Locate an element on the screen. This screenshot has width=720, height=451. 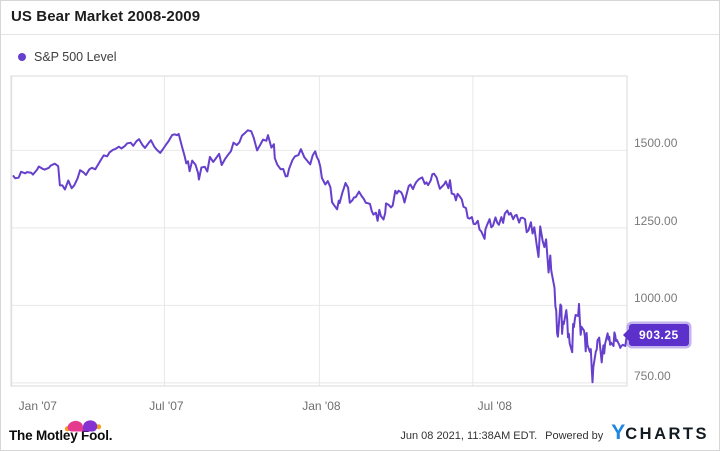
motley-fool-wordmark: The Motley Fool. is located at coordinates (61, 435).